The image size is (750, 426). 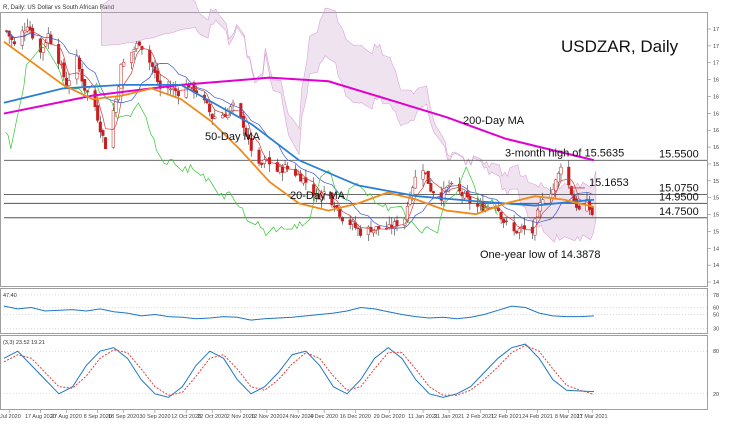 What do you see at coordinates (361, 369) in the screenshot?
I see `indicator-2-panel: (3,3) 23.52 19.21 80 20` at bounding box center [361, 369].